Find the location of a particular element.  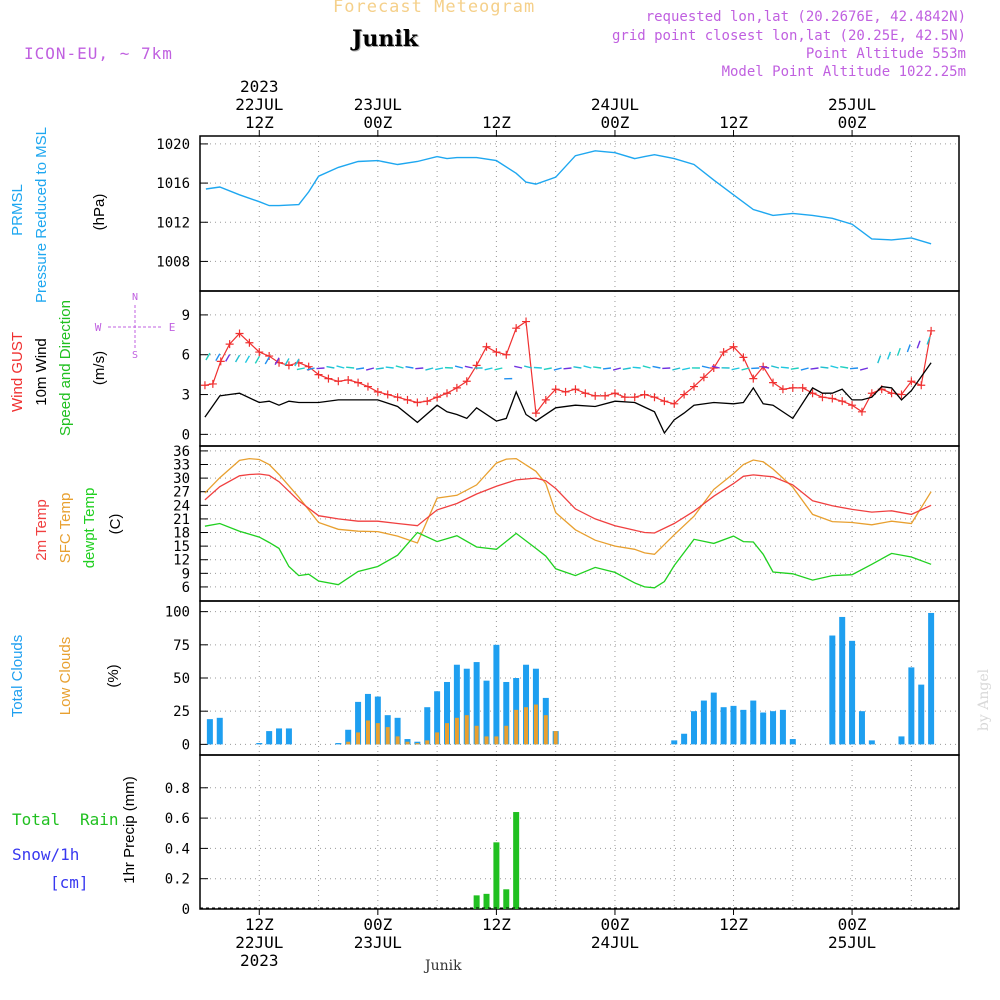

time-label-bottom: 00Z is located at coordinates (852, 924).